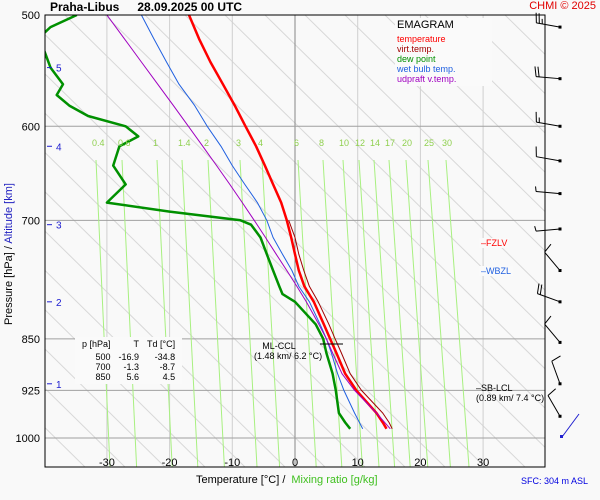 Image resolution: width=600 pixels, height=500 pixels. What do you see at coordinates (103, 367) in the screenshot?
I see `table-cell: 700` at bounding box center [103, 367].